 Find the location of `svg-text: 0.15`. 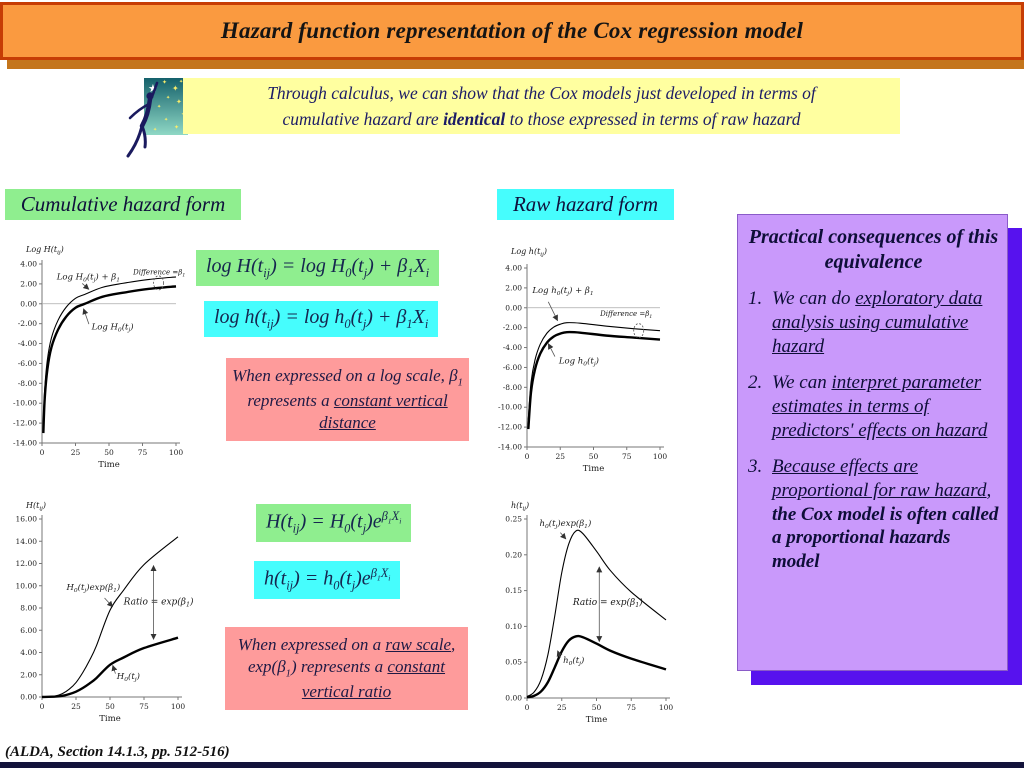

svg-text: 0.15 is located at coordinates (513, 590).